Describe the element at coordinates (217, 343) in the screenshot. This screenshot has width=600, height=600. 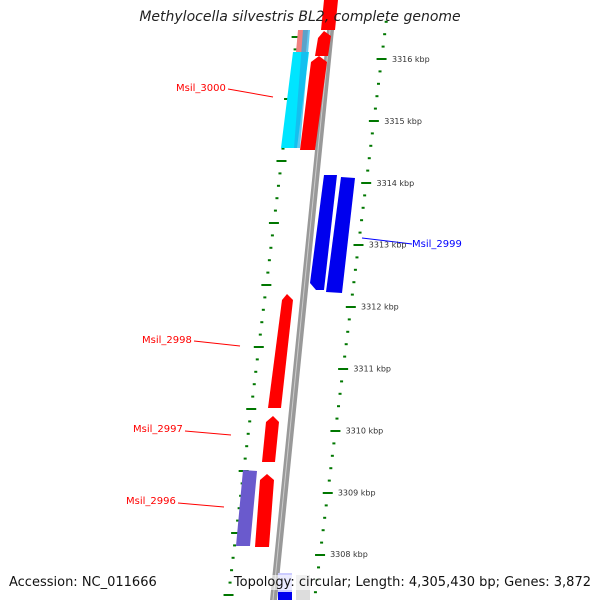
I see `label-line-msil2998` at that location.